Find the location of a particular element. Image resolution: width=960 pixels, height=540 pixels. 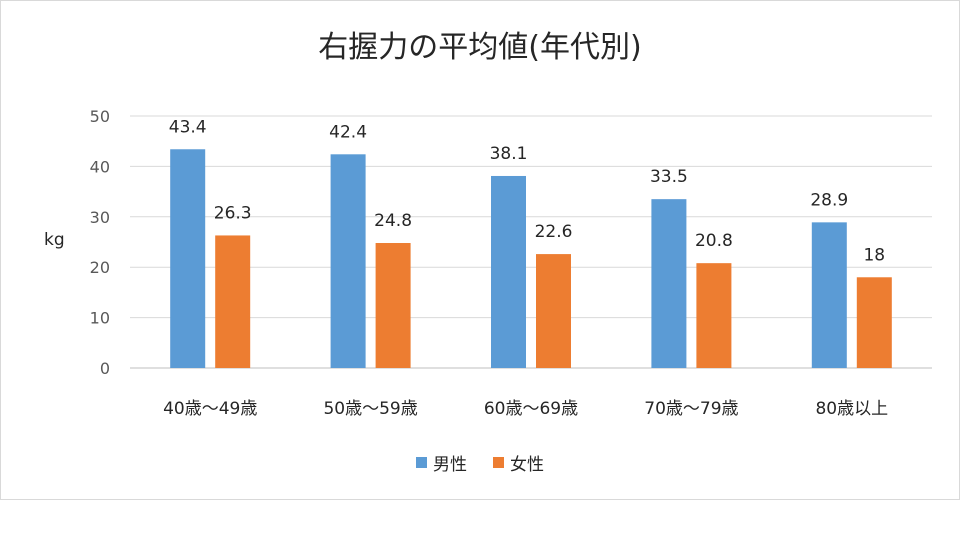

data-label: 33.5 is located at coordinates (669, 177).